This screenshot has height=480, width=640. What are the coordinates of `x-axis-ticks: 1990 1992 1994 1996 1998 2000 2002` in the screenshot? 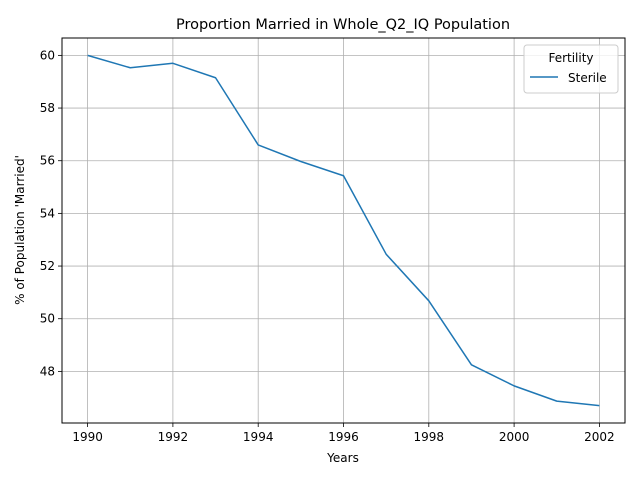 It's located at (343, 433).